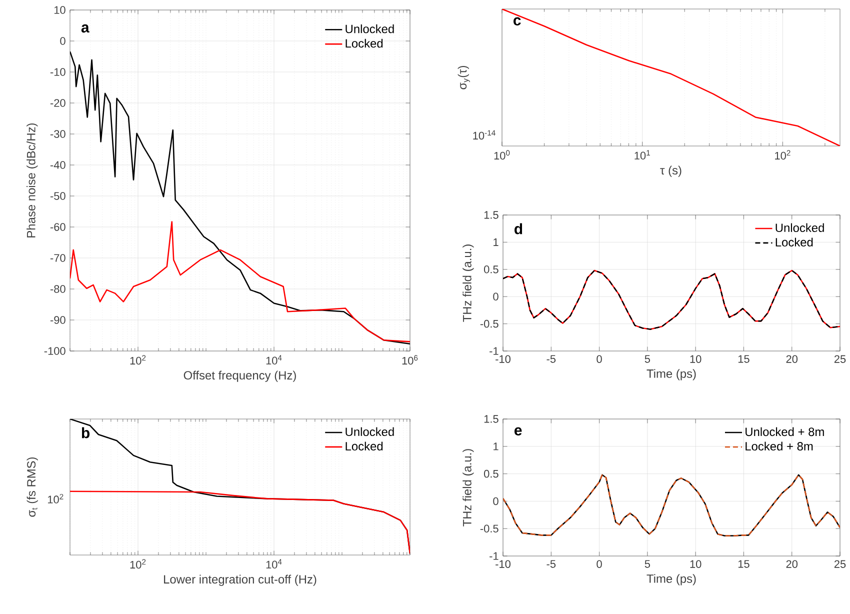  Describe the element at coordinates (58, 72) in the screenshot. I see `y-tick-label: -10` at that location.